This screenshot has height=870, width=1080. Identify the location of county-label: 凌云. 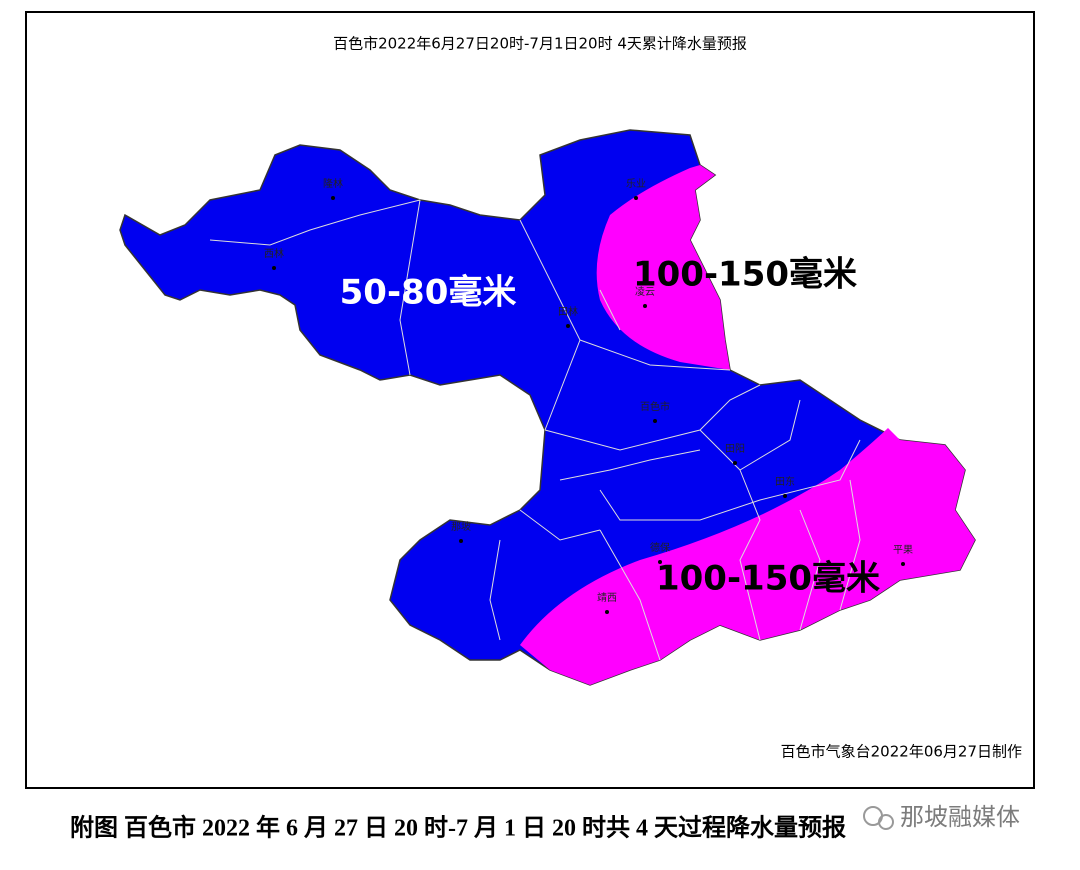
(645, 291).